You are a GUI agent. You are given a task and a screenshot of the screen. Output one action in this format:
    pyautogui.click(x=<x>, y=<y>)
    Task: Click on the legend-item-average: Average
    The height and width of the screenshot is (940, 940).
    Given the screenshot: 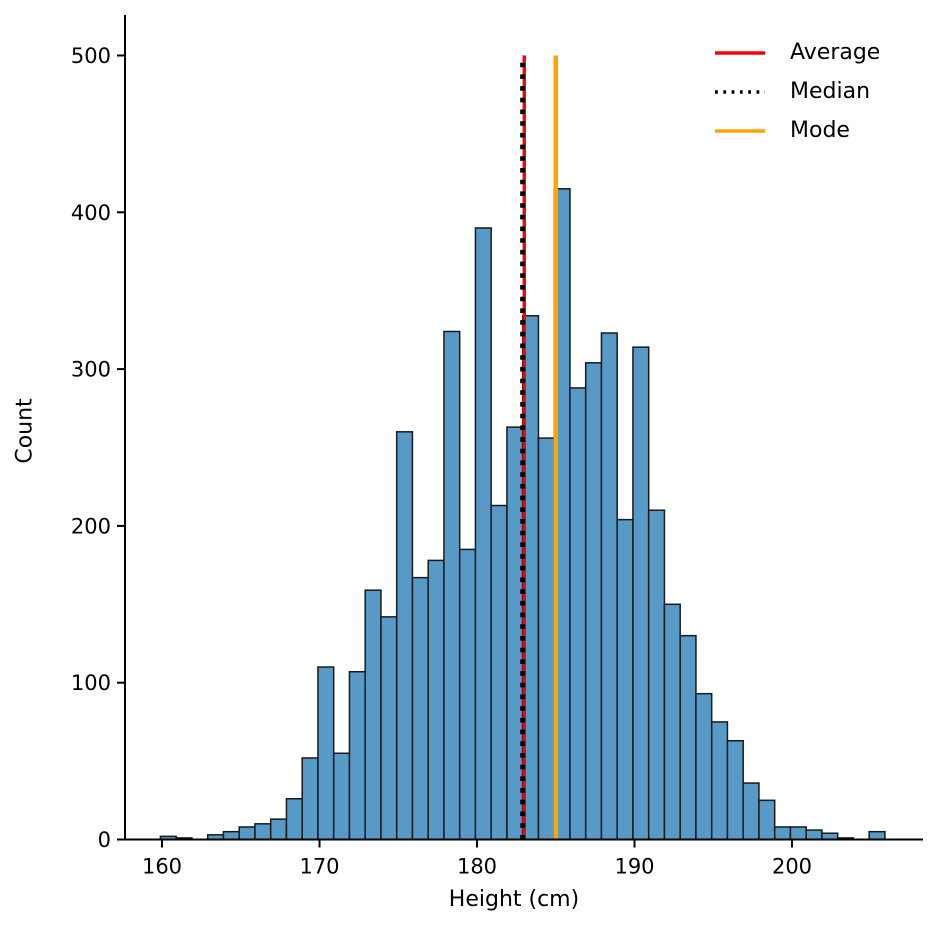 What is the action you would take?
    pyautogui.click(x=796, y=52)
    